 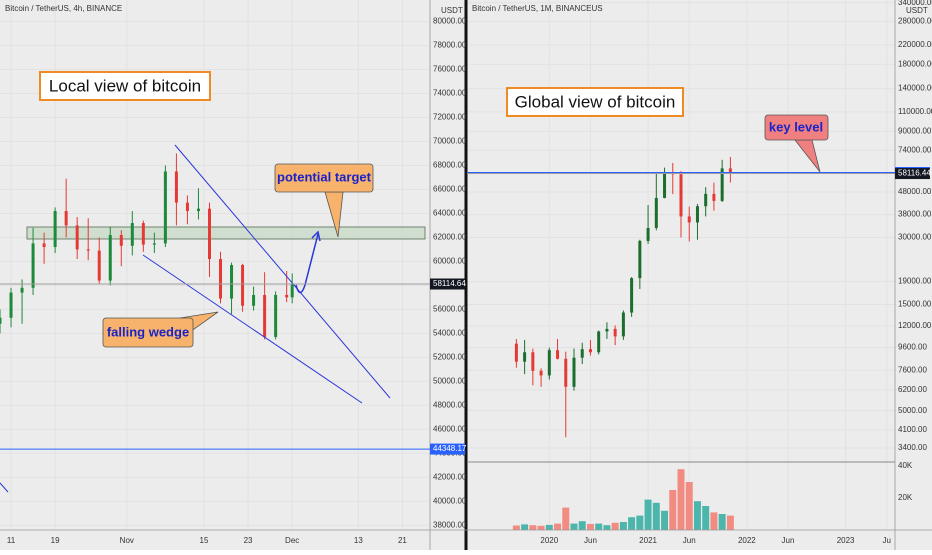 What do you see at coordinates (316, 236) in the screenshot?
I see `arrow-head` at bounding box center [316, 236].